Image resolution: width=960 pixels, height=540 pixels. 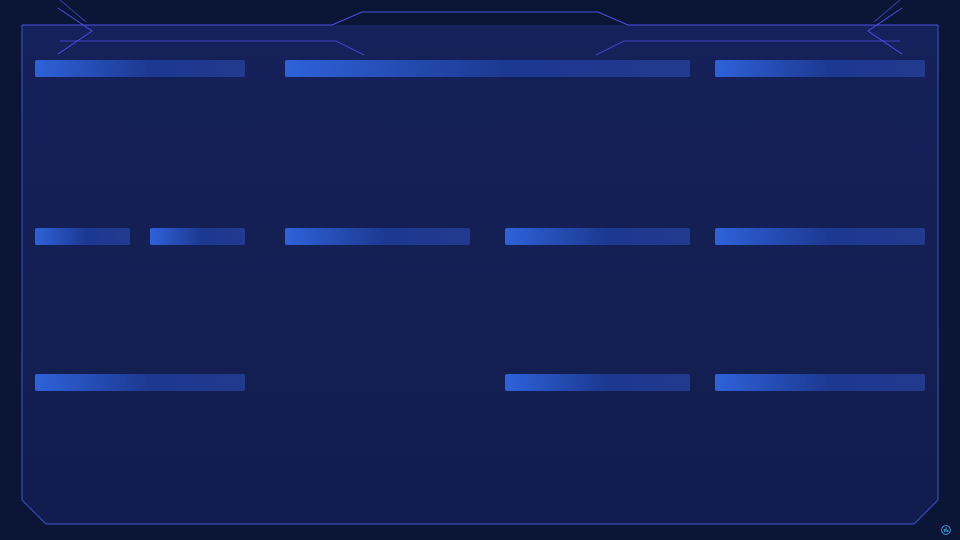 What do you see at coordinates (820, 146) in the screenshot?
I see `total-resources-chart` at bounding box center [820, 146].